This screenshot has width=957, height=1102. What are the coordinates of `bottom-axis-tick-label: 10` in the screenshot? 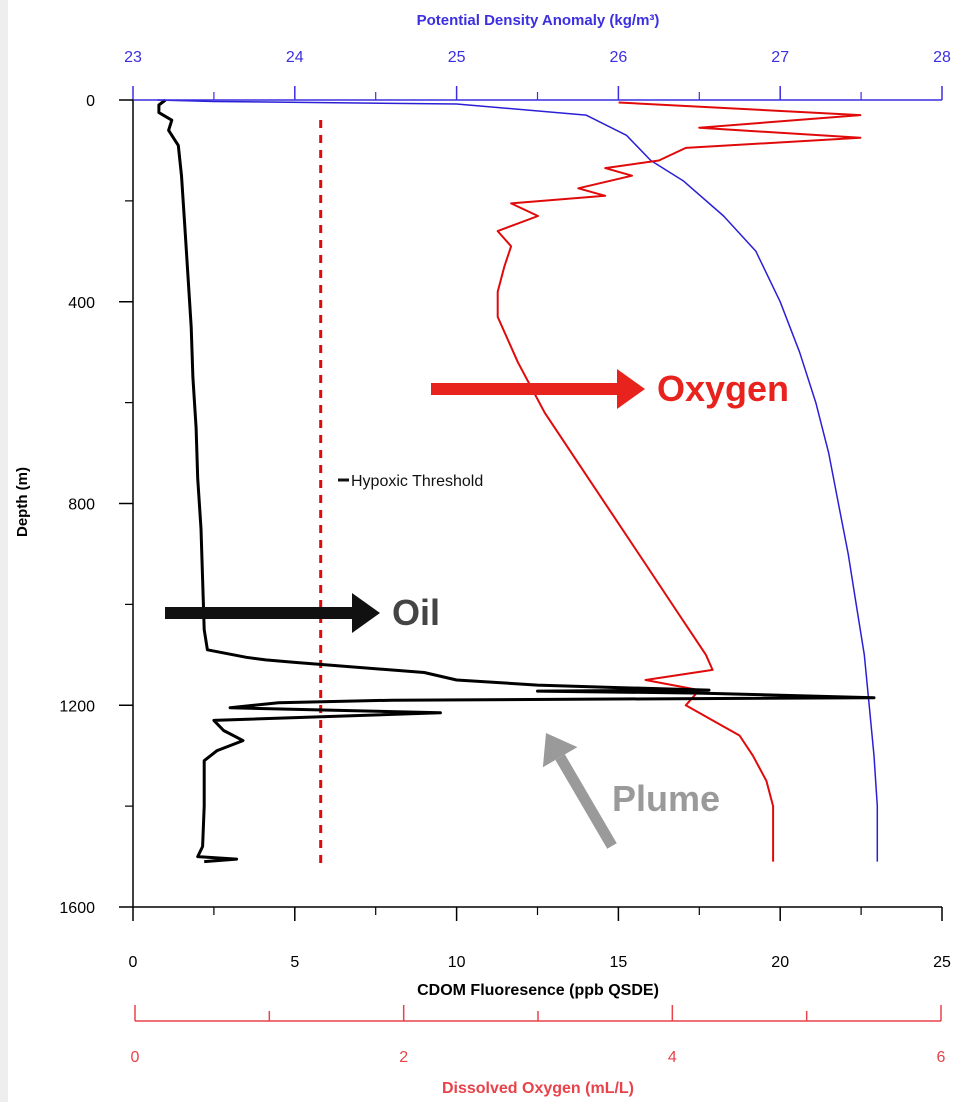 It's located at (457, 962).